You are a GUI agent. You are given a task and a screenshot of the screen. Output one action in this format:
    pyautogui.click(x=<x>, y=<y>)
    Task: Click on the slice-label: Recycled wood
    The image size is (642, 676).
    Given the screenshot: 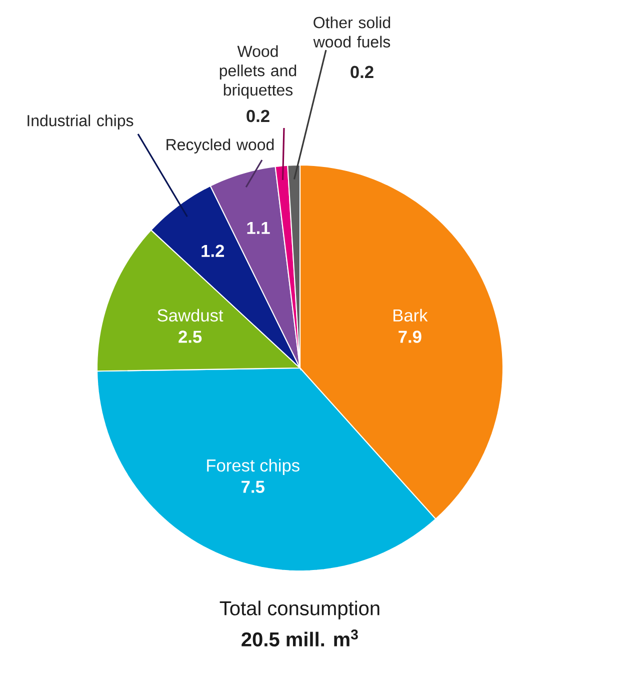 What is the action you would take?
    pyautogui.click(x=220, y=146)
    